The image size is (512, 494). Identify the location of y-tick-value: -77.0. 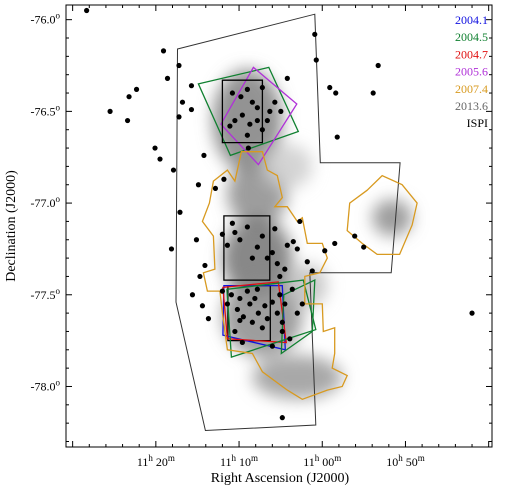
(43, 203).